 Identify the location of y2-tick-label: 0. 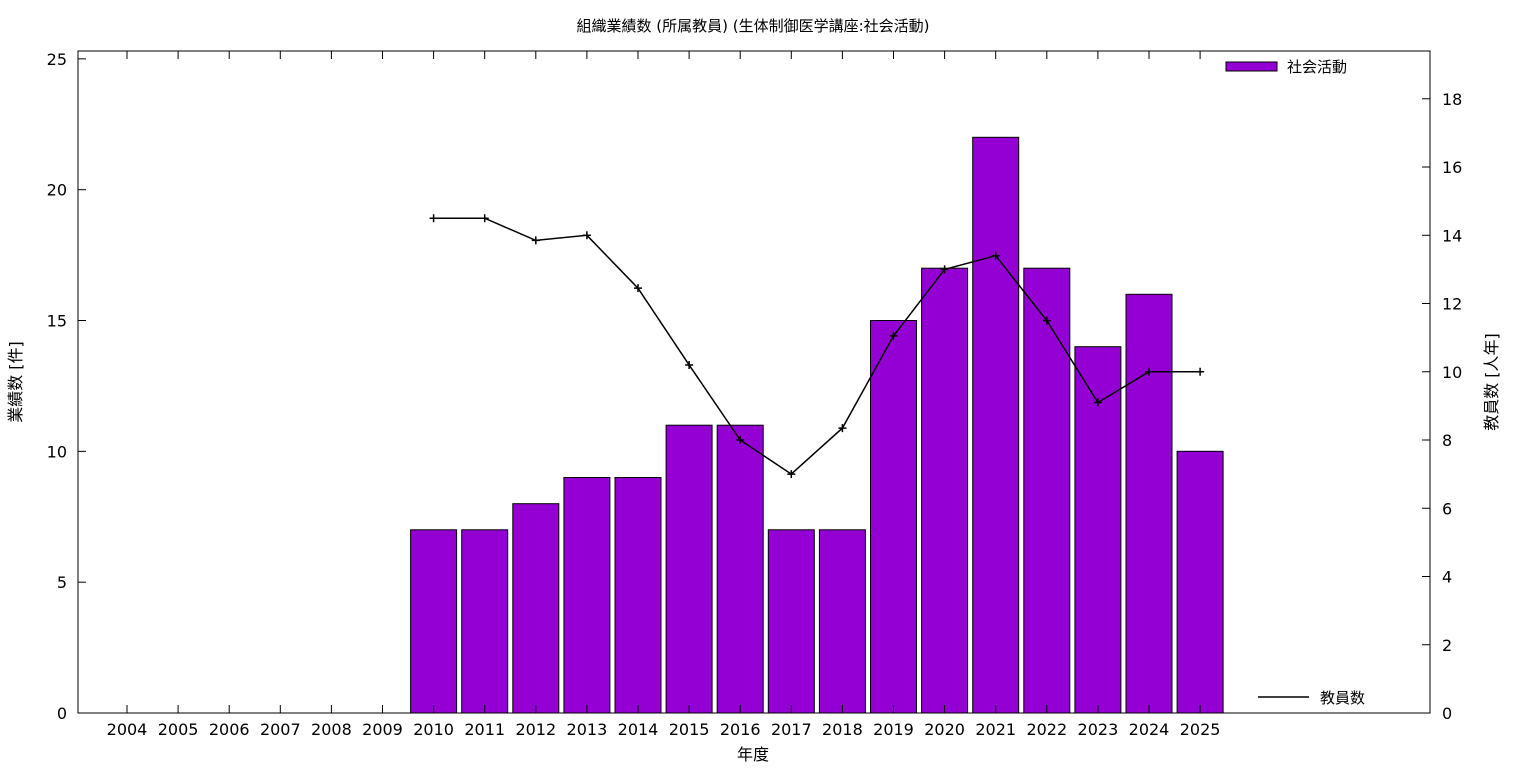
(1447, 713).